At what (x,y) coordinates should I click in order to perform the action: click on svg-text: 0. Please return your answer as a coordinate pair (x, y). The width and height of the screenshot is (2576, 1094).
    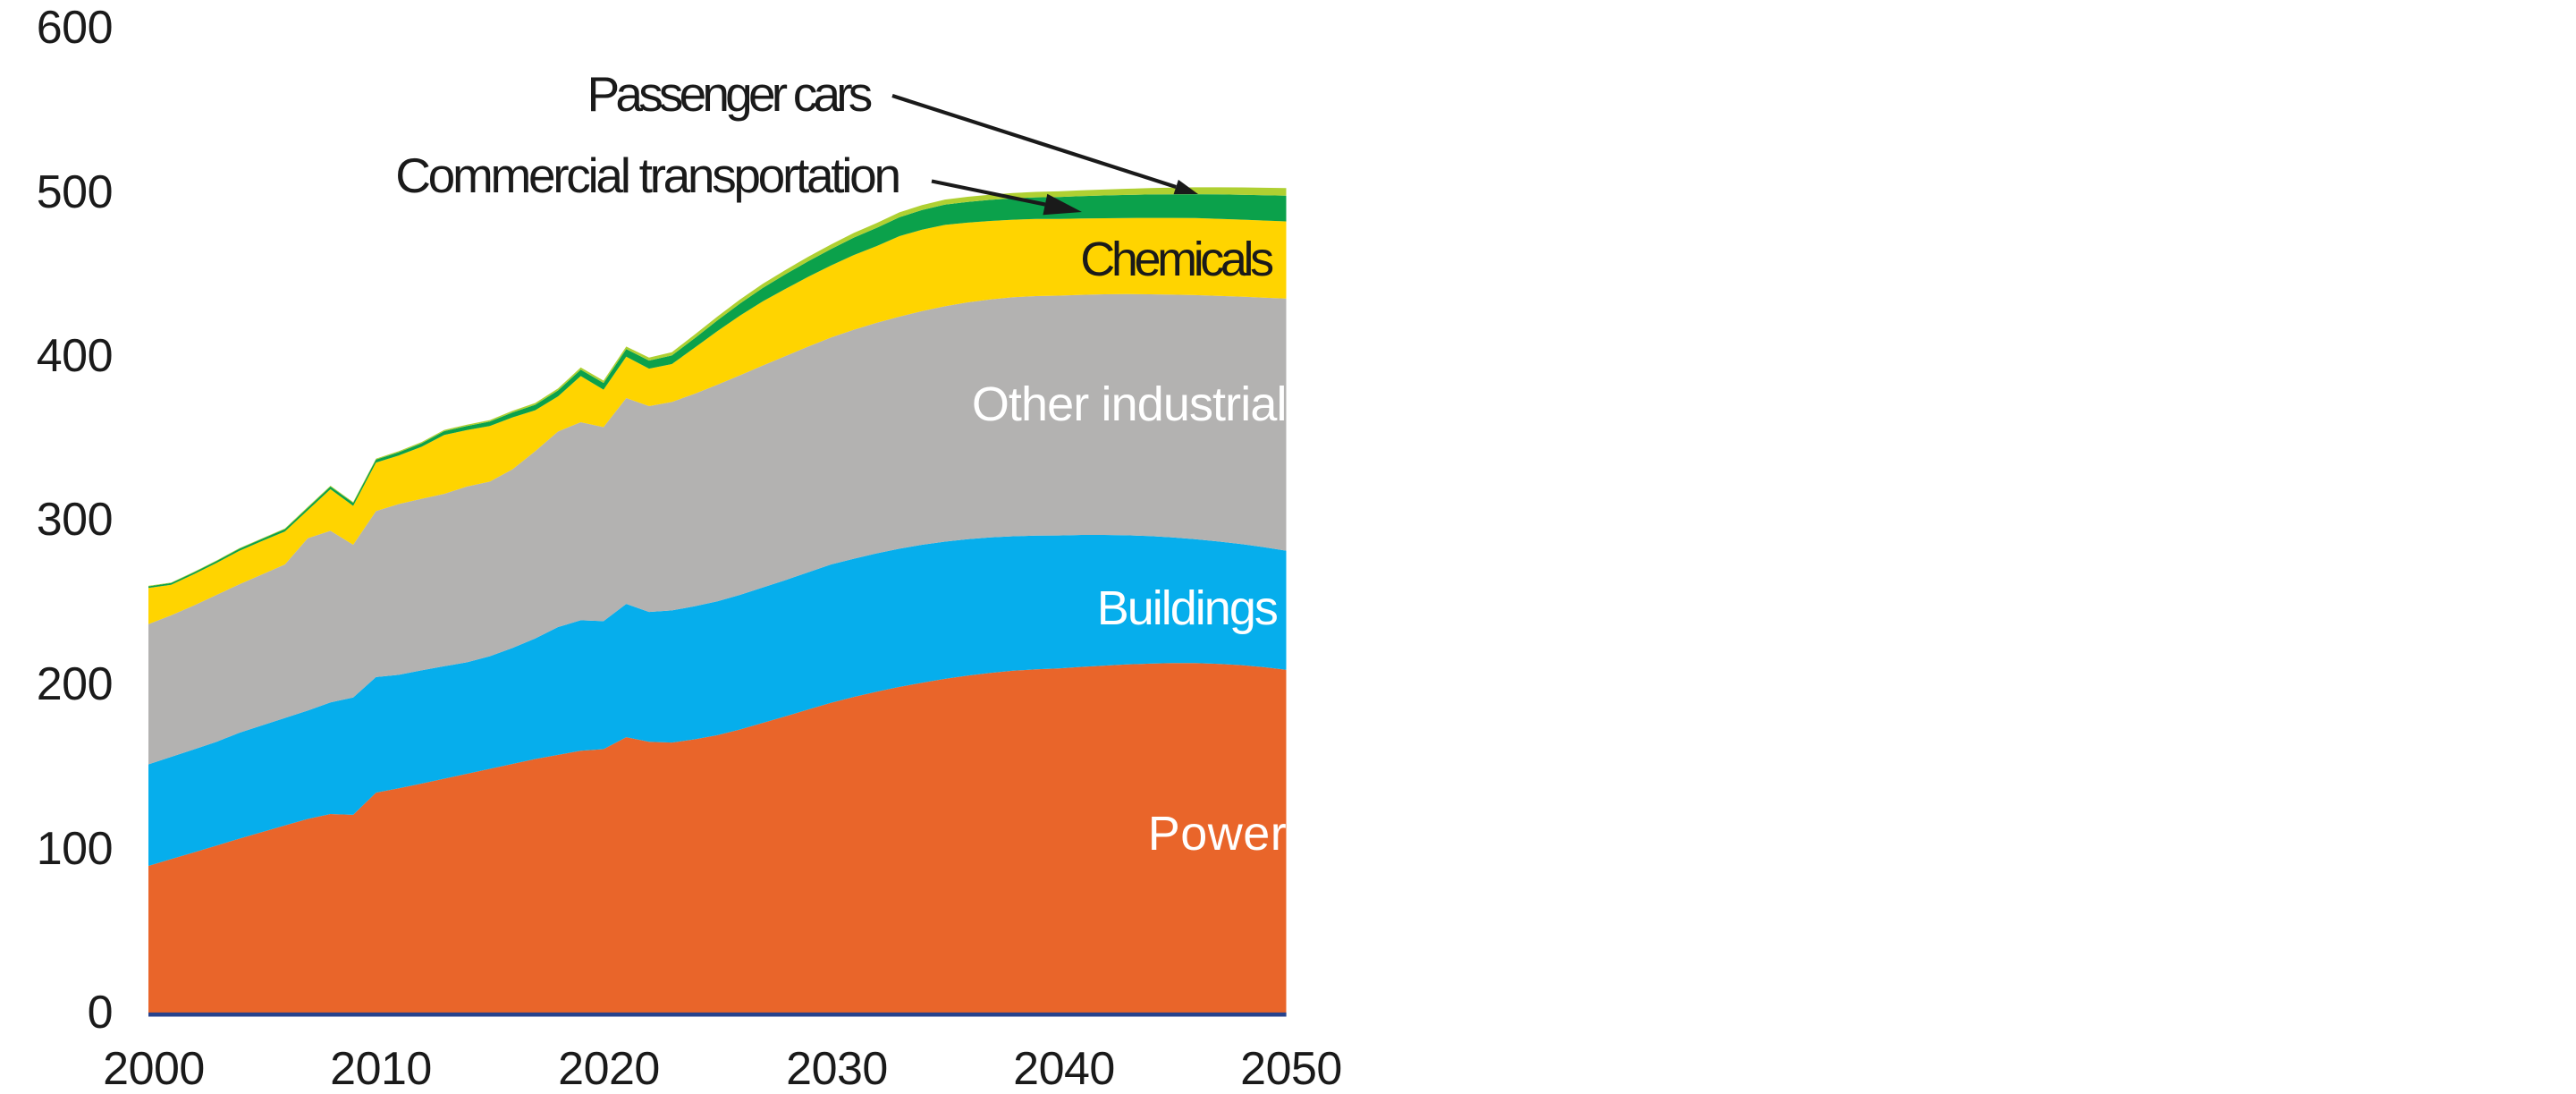
    Looking at the image, I should click on (100, 1013).